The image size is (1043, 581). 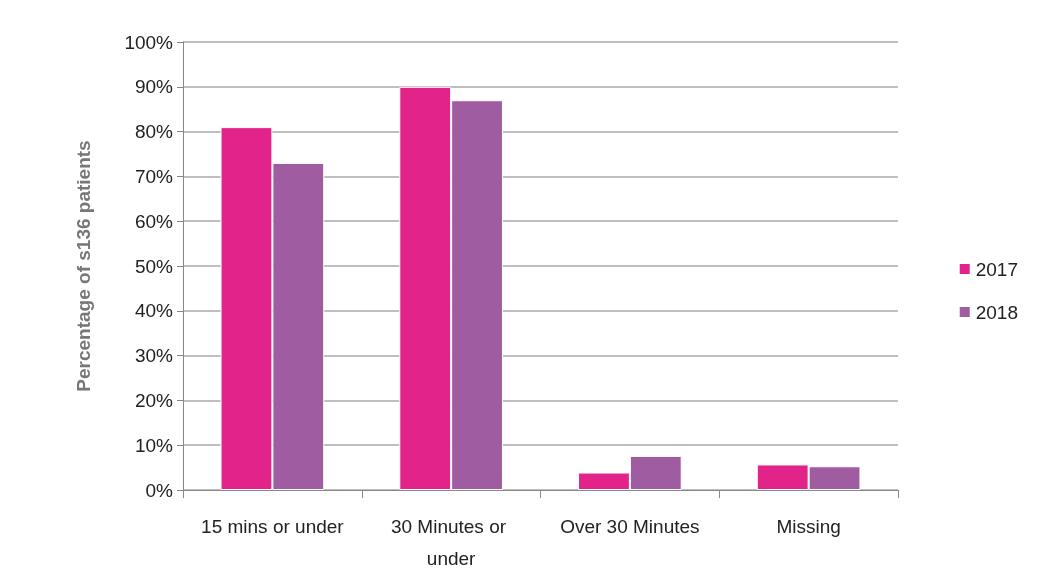 What do you see at coordinates (154, 221) in the screenshot?
I see `y-tick-label: 60%` at bounding box center [154, 221].